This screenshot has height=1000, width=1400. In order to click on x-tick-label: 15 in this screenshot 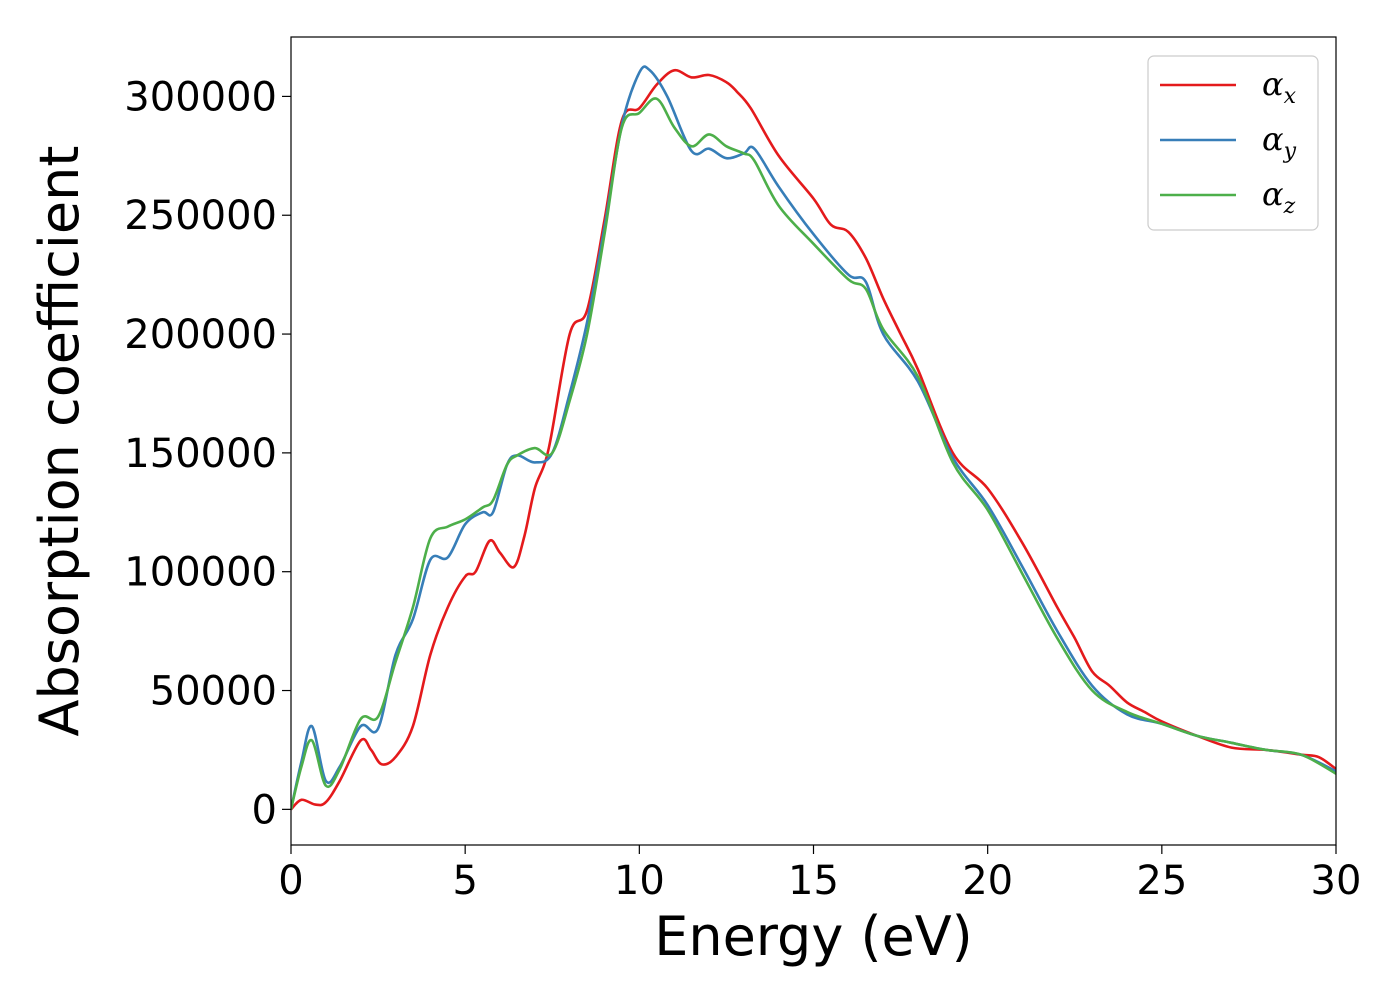, I will do `click(813, 881)`.